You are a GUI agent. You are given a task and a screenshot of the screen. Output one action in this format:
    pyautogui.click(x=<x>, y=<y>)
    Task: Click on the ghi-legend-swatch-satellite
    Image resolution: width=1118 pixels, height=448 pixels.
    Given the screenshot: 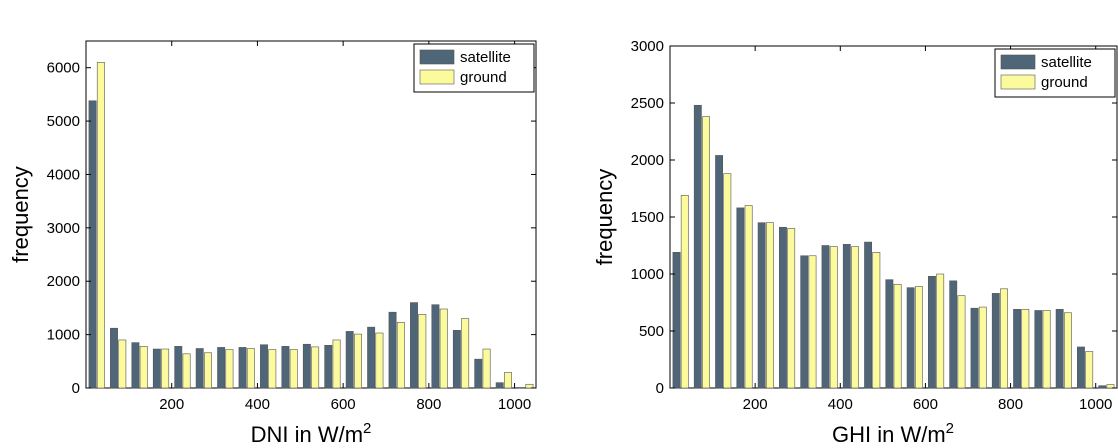 What is the action you would take?
    pyautogui.click(x=1018, y=62)
    